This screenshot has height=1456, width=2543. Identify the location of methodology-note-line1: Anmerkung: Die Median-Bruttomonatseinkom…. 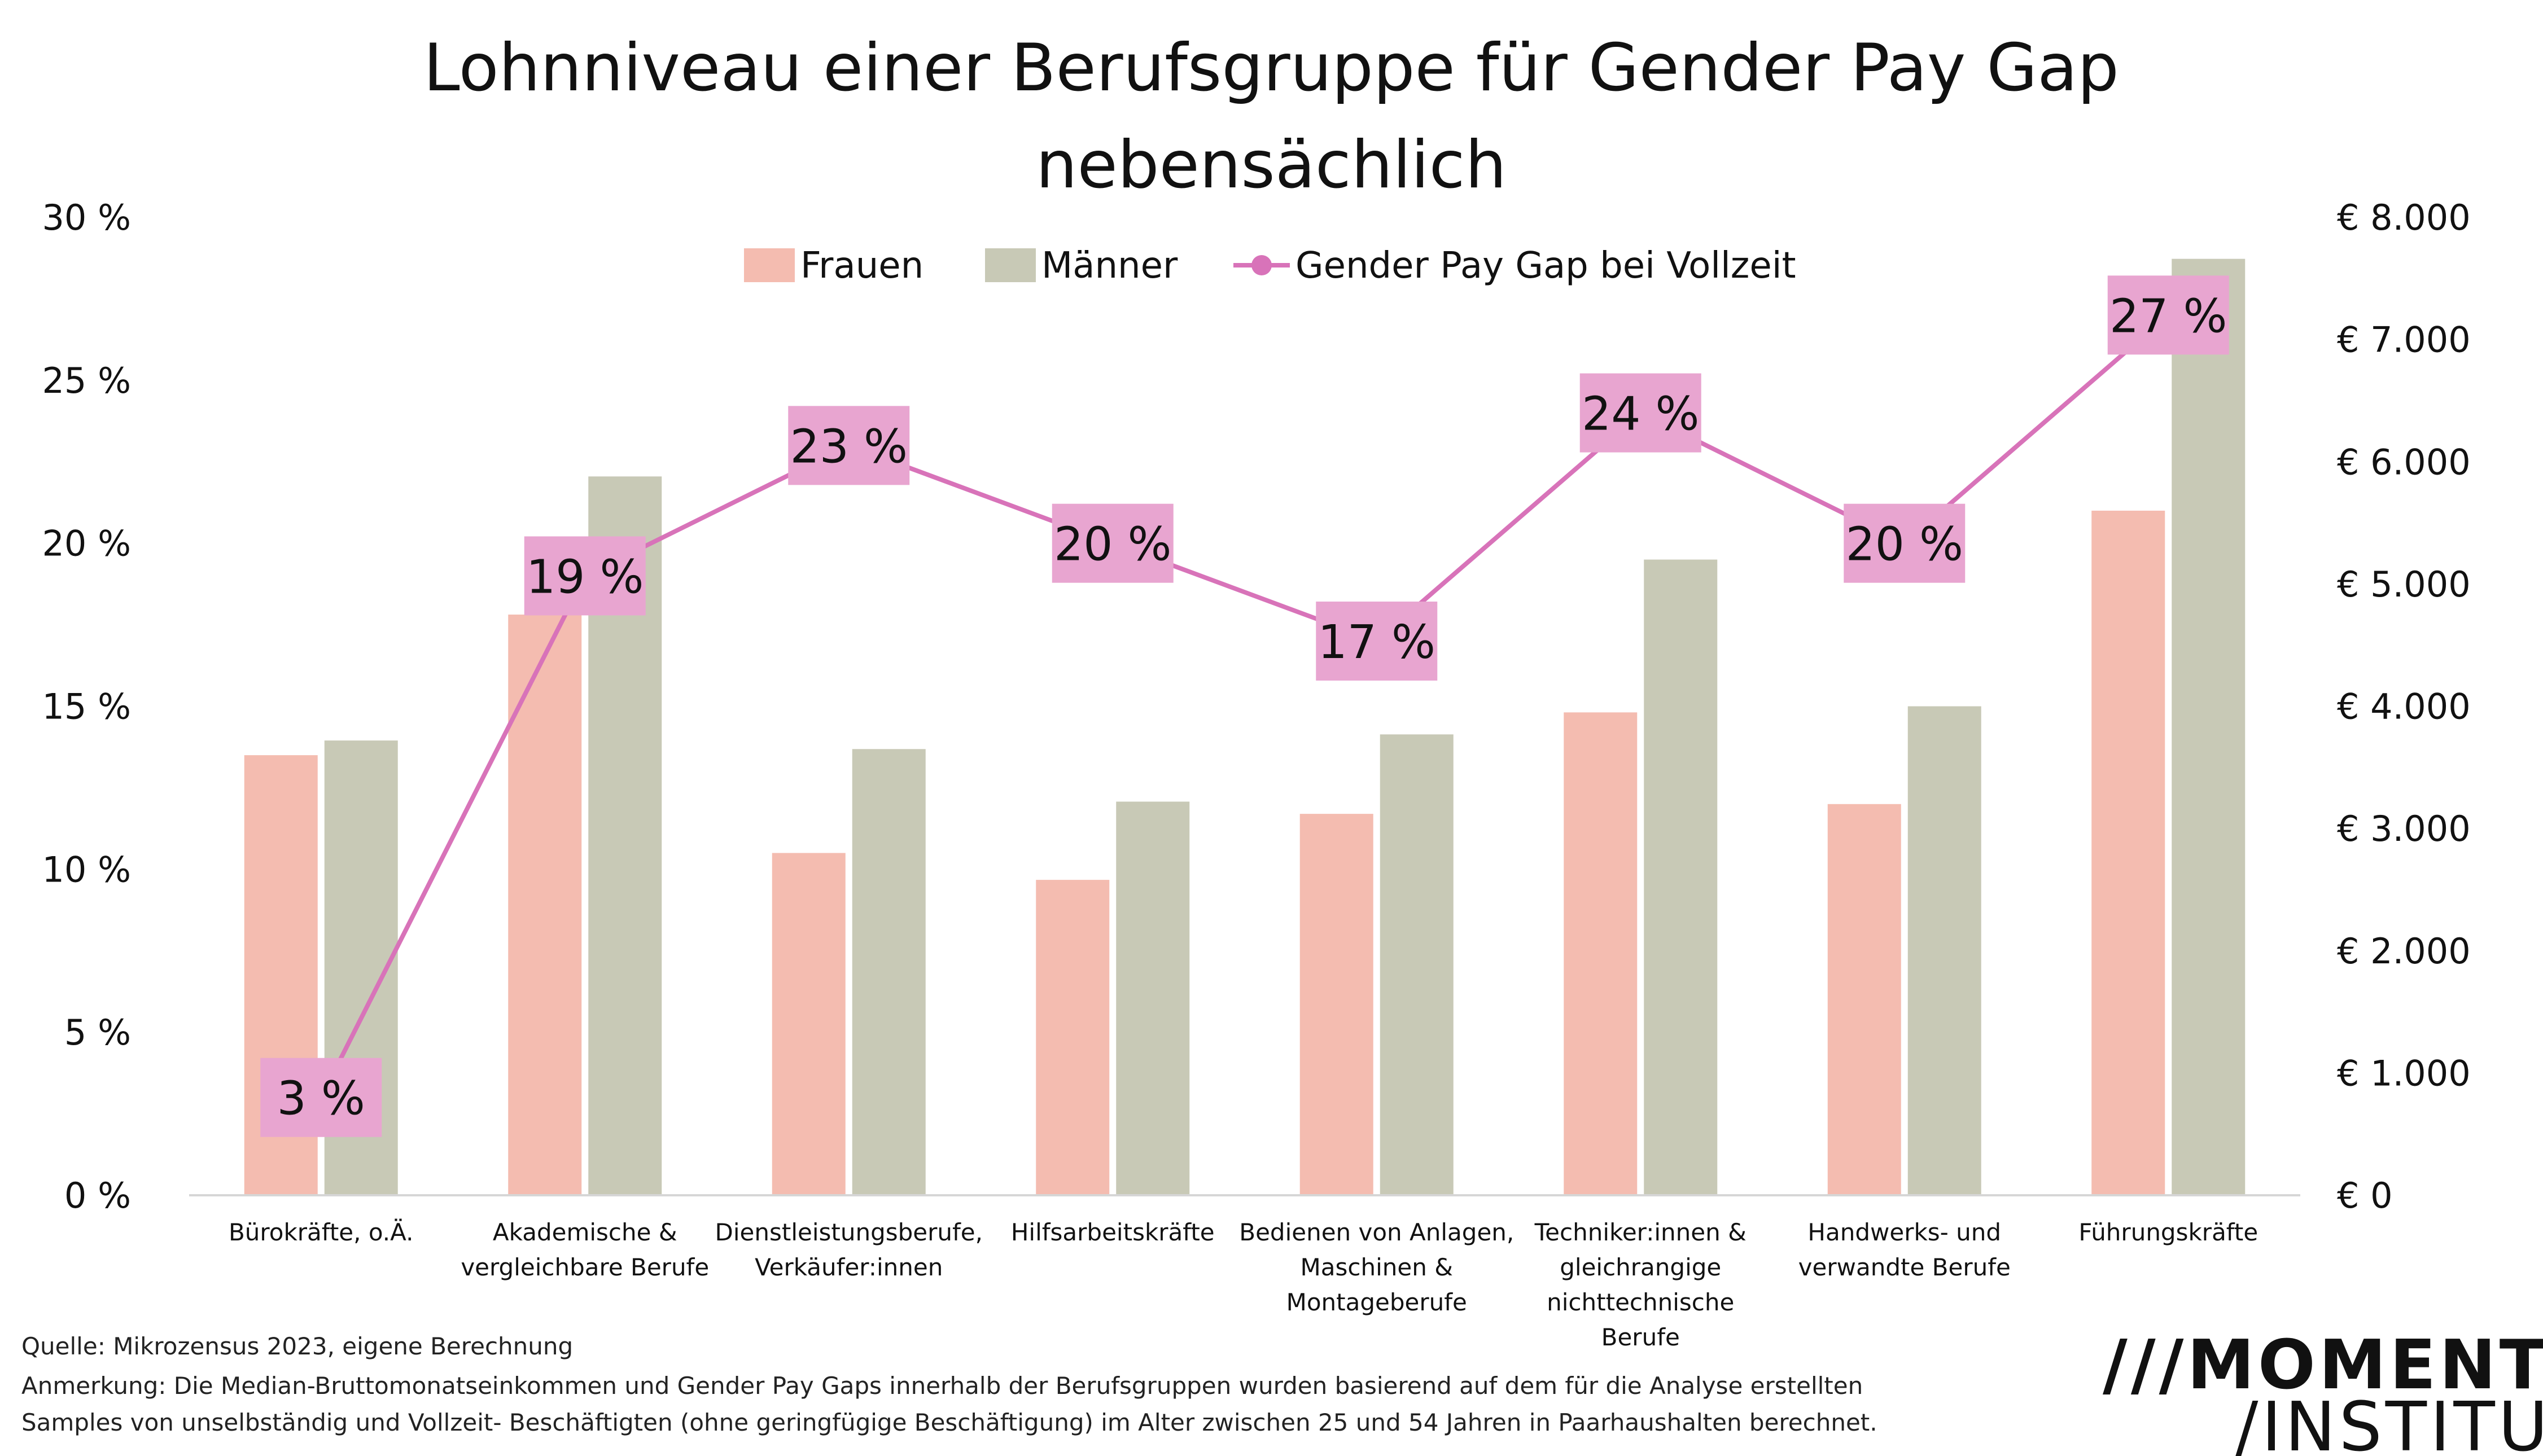
(942, 1386).